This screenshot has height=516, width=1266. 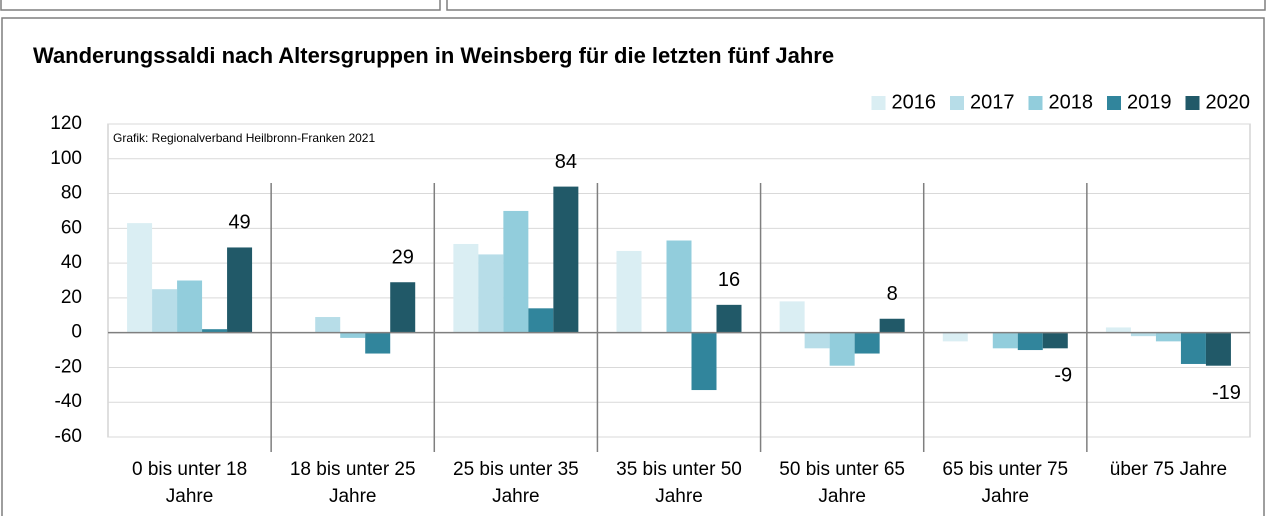 What do you see at coordinates (516, 483) in the screenshot?
I see `x-tick-label: 25 bis unter 35 Jahre` at bounding box center [516, 483].